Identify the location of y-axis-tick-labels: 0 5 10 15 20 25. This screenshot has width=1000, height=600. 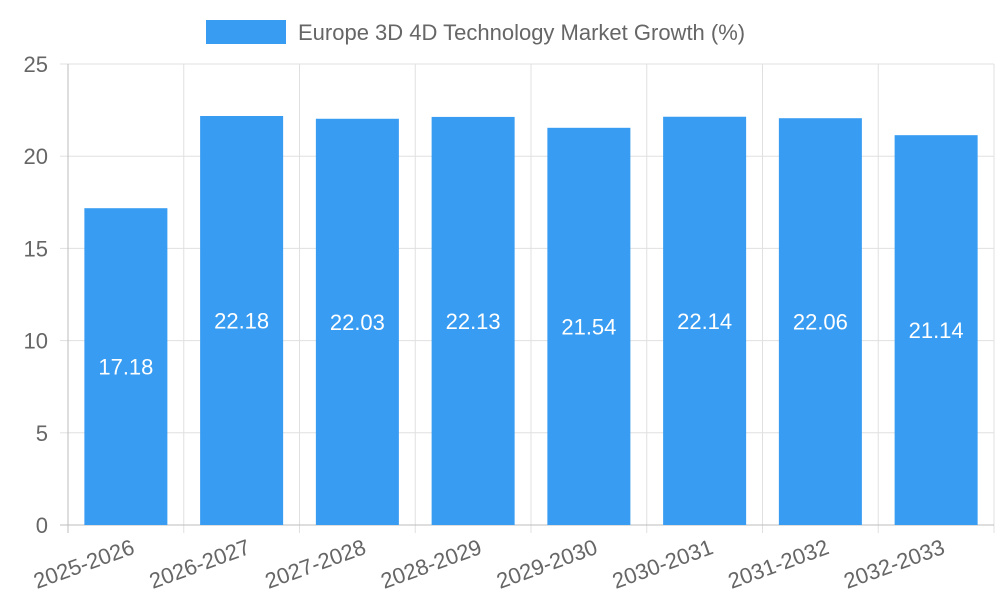
(36, 295).